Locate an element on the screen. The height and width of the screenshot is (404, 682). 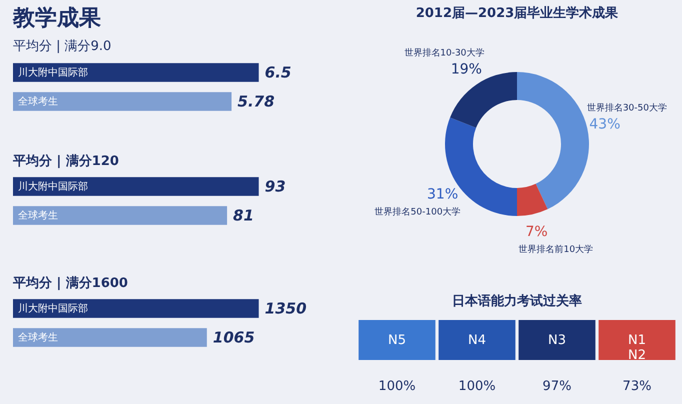
category-label: N5 is located at coordinates (397, 340).